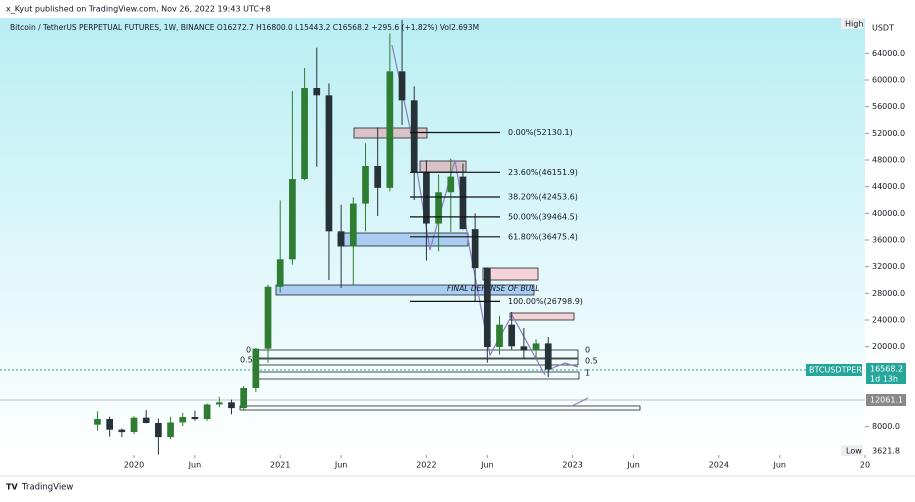  Describe the element at coordinates (719, 465) in the screenshot. I see `x-tick-label: 2024` at that location.